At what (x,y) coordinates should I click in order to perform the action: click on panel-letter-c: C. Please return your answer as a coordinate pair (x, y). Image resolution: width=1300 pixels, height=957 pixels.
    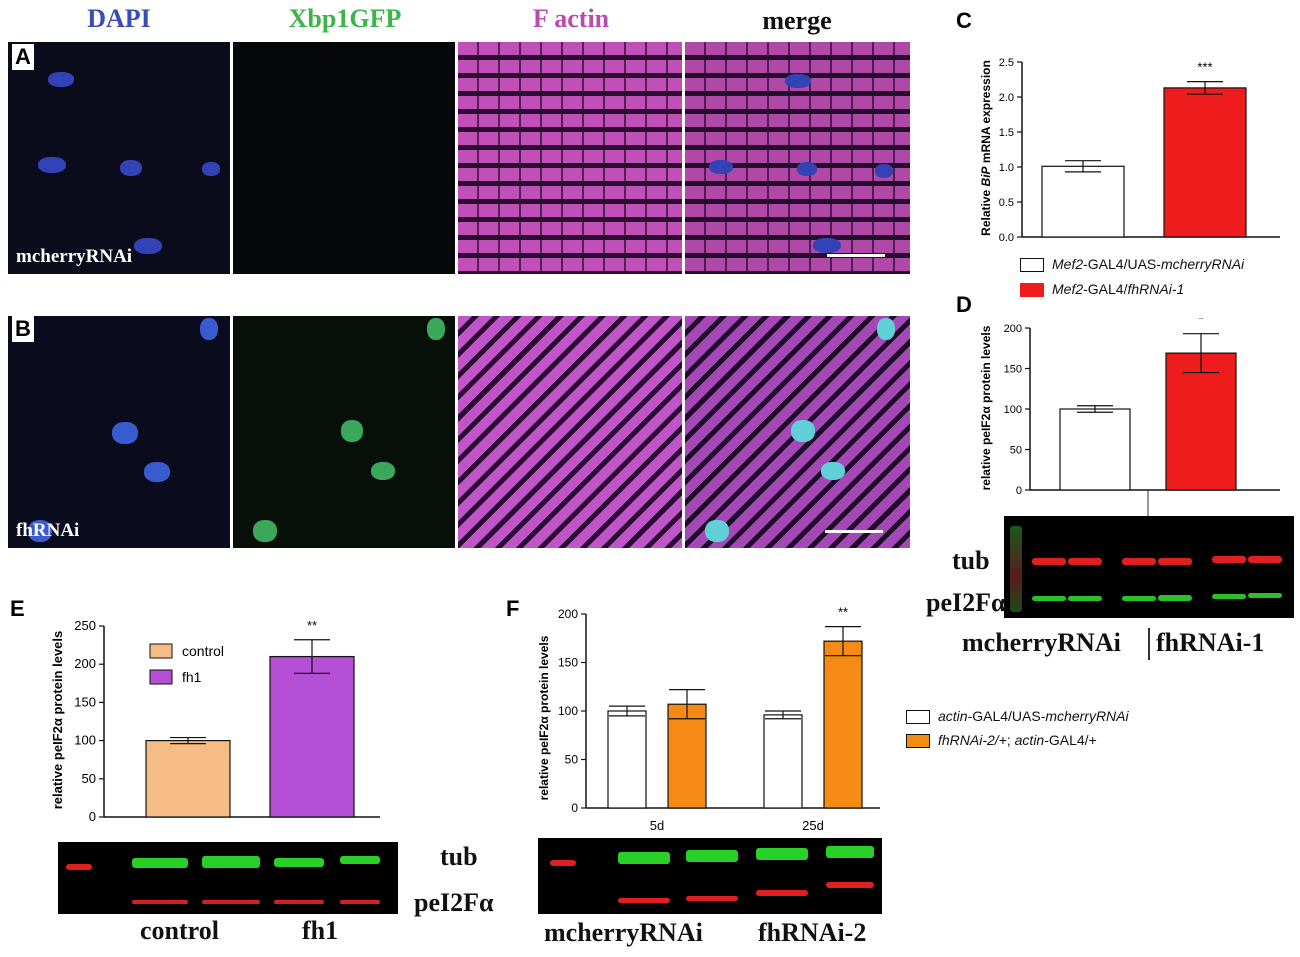
    Looking at the image, I should click on (964, 20).